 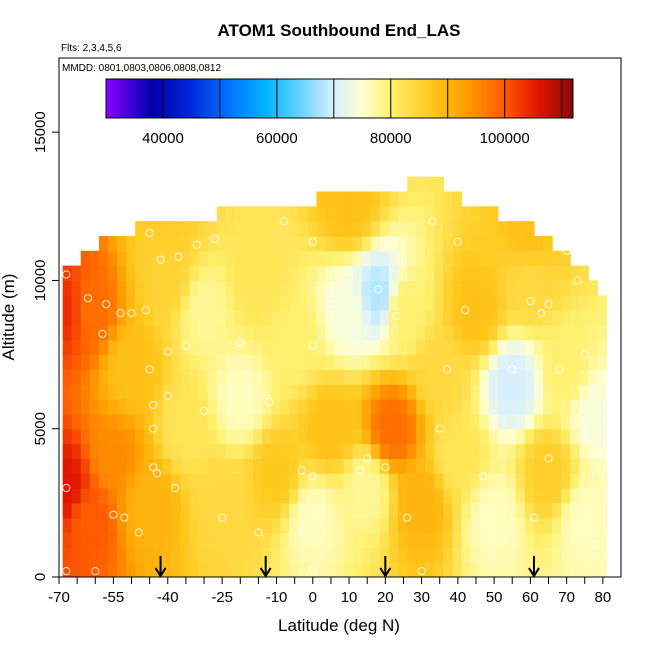 I want to click on arrow-head, so click(x=534, y=572).